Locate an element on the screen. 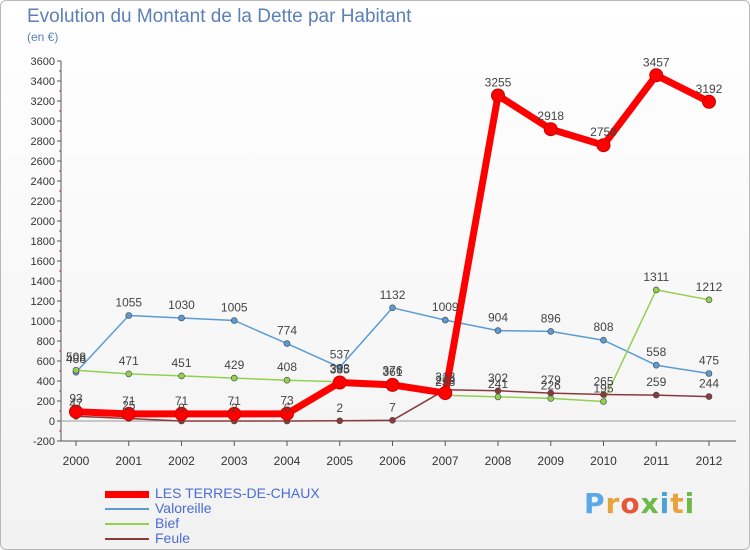  x-tick-label: 2006 is located at coordinates (392, 461).